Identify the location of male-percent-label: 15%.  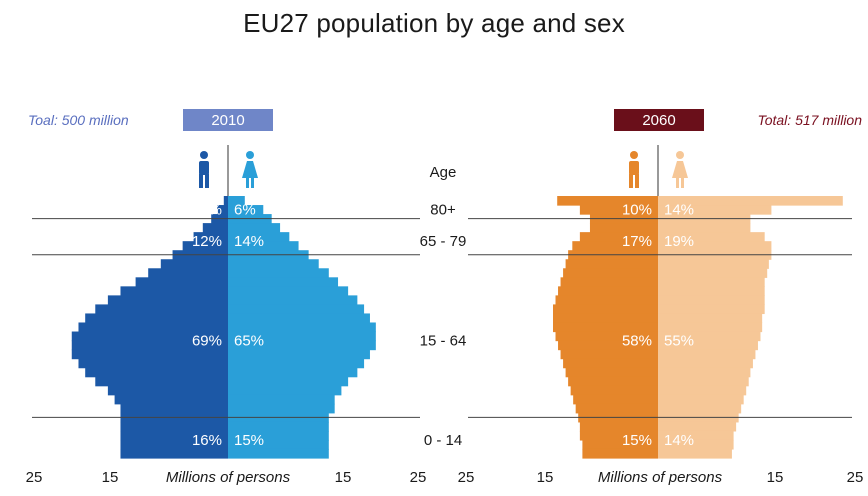
(637, 440).